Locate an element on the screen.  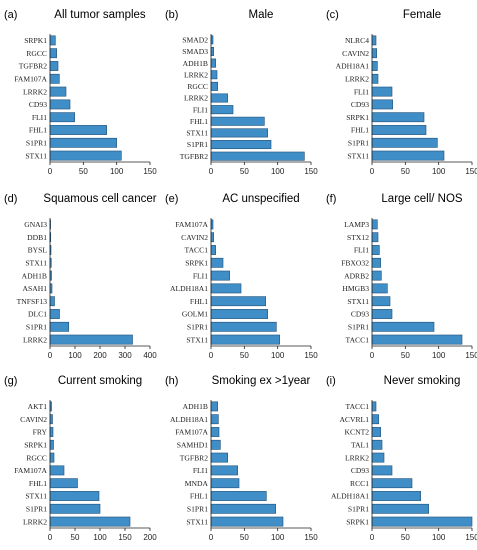
bar-tnfsf13 is located at coordinates (52, 301).